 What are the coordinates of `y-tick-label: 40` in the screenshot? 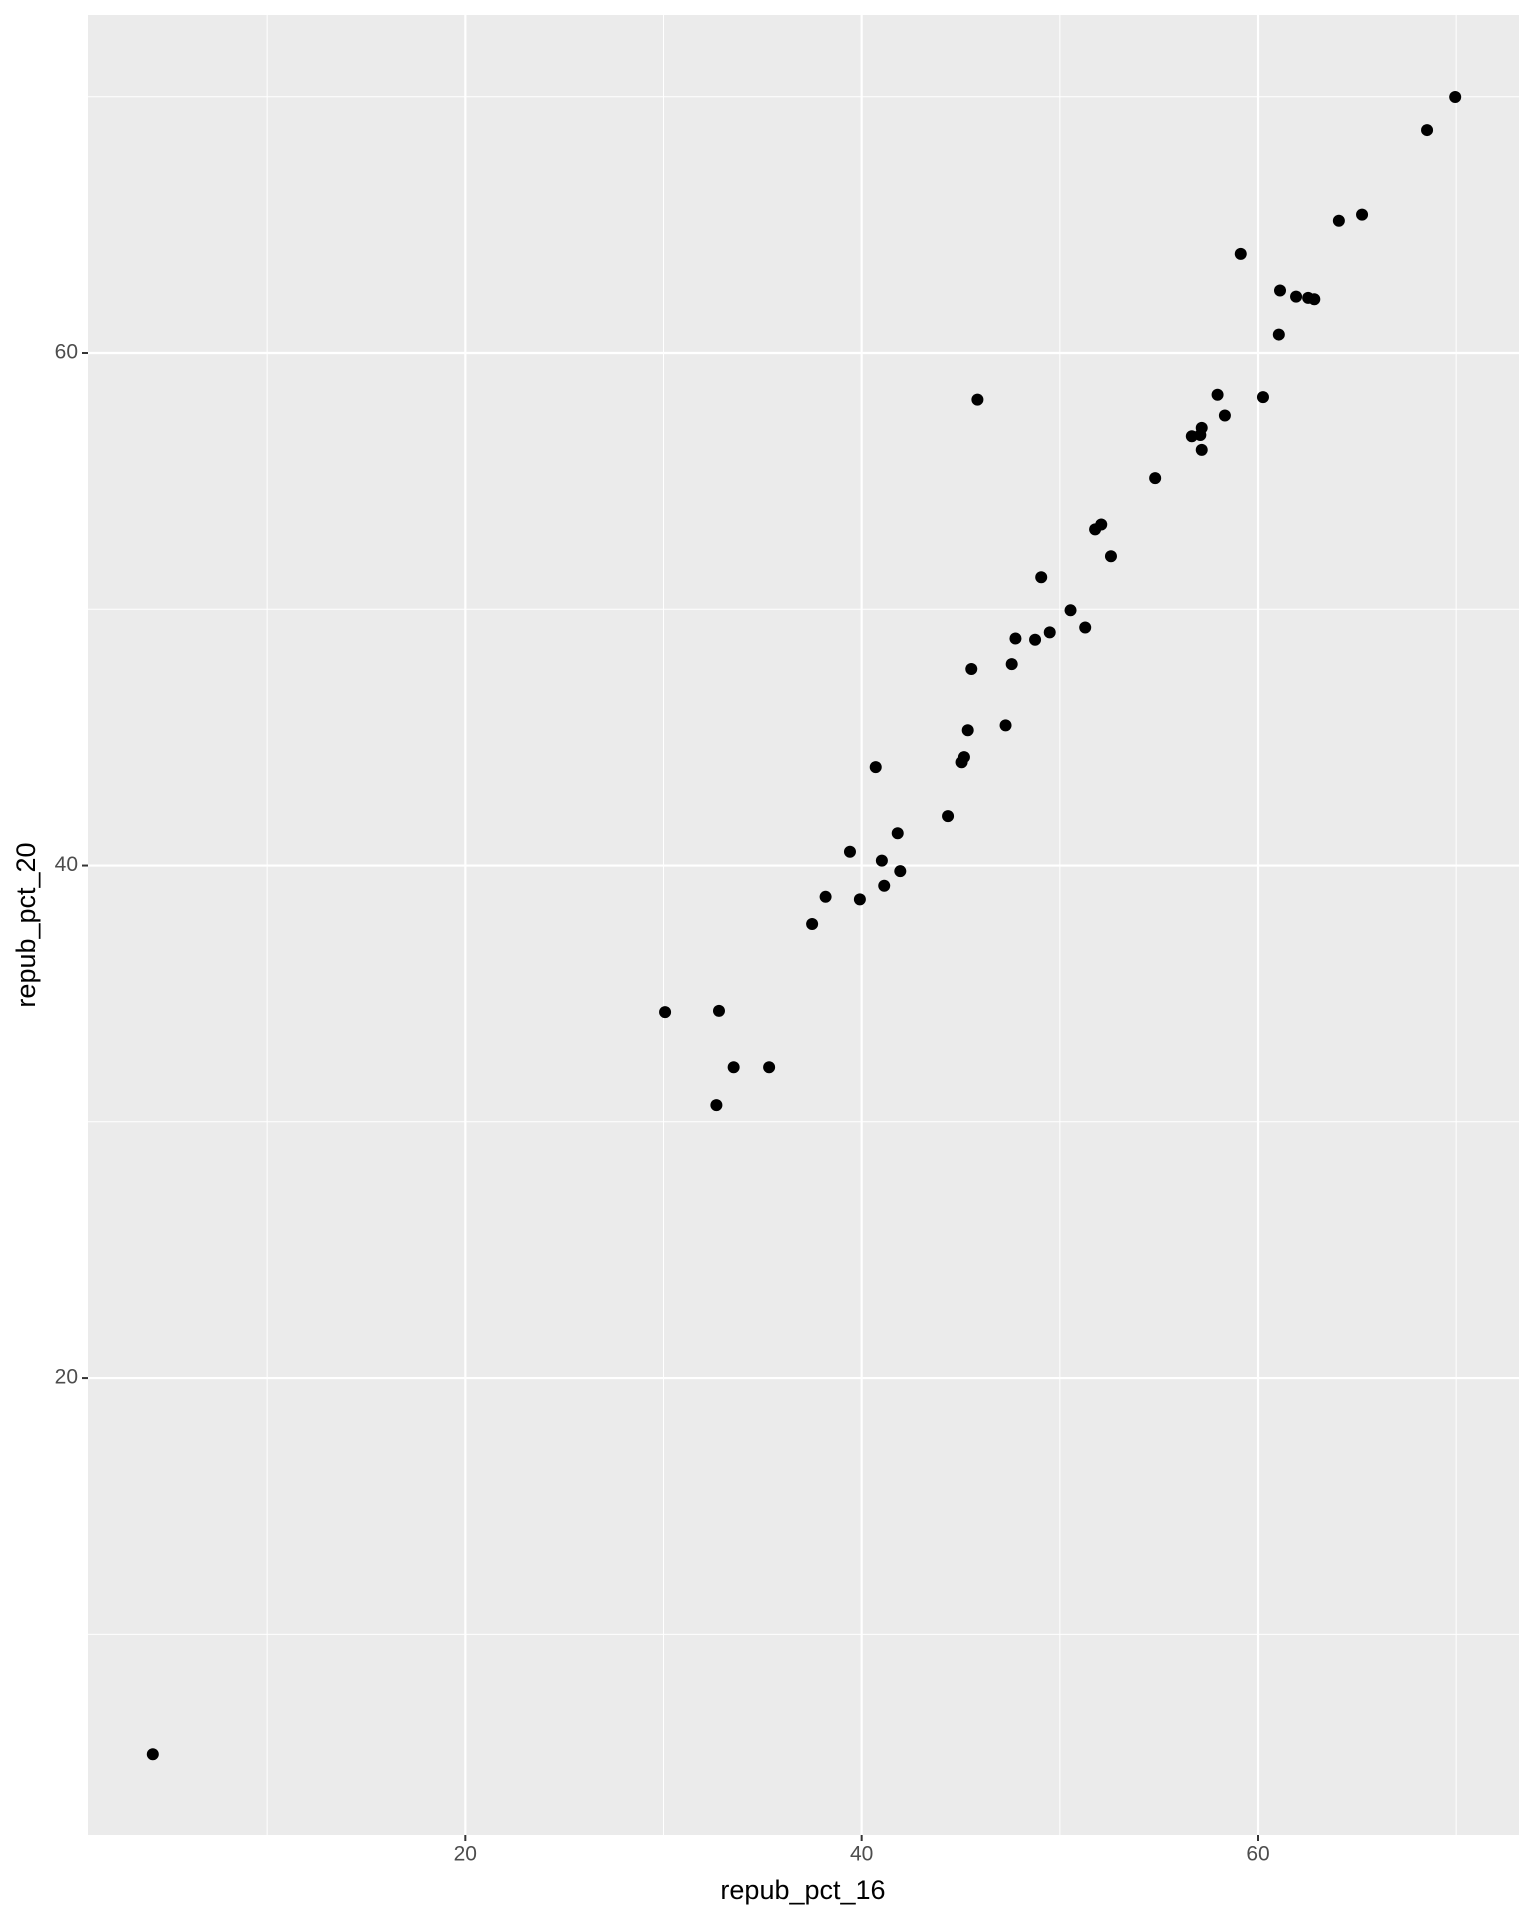 It's located at (66, 864).